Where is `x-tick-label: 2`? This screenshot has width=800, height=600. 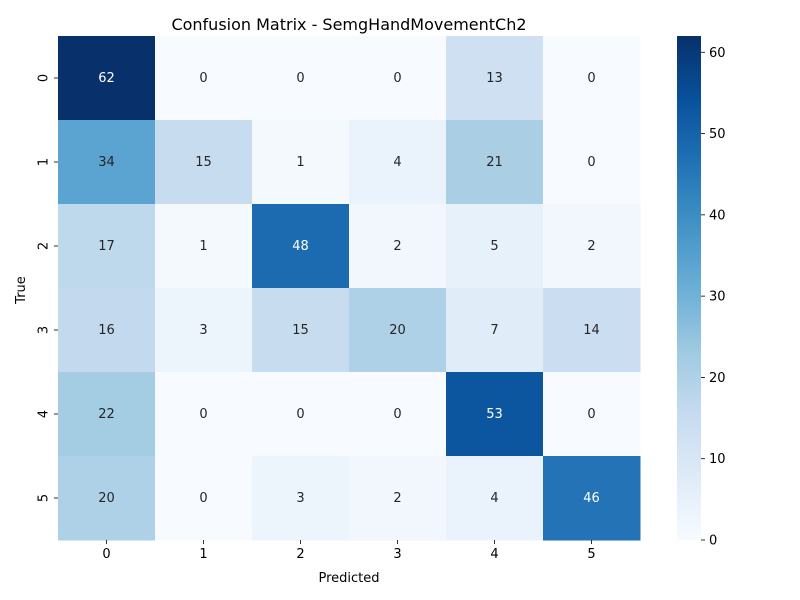 x-tick-label: 2 is located at coordinates (300, 554).